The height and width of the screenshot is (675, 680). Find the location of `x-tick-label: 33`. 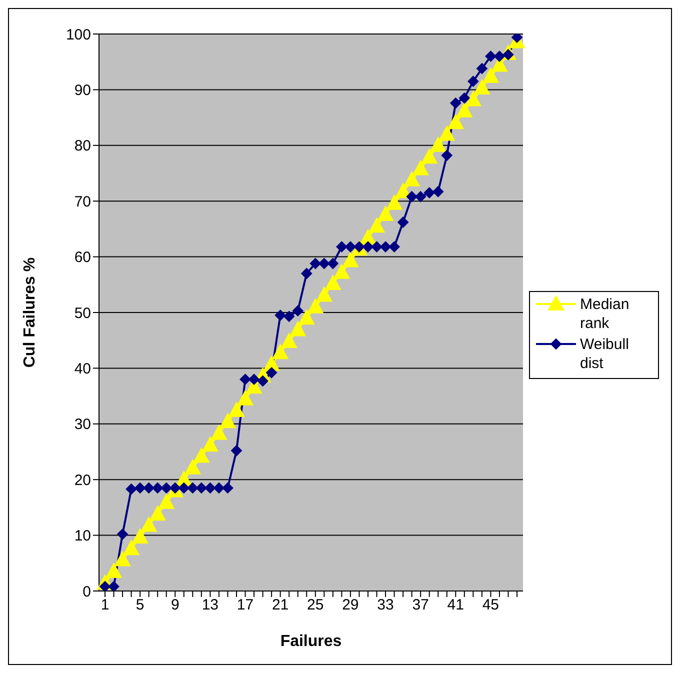

x-tick-label: 33 is located at coordinates (385, 605).